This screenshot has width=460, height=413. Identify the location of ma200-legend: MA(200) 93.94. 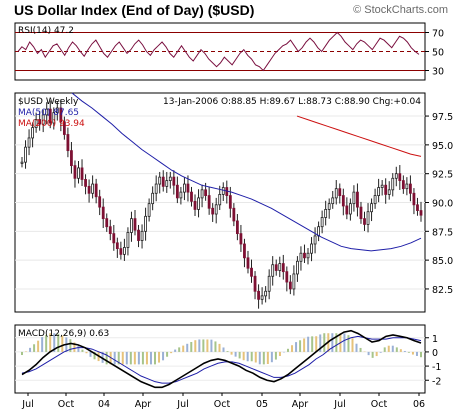
(51, 124).